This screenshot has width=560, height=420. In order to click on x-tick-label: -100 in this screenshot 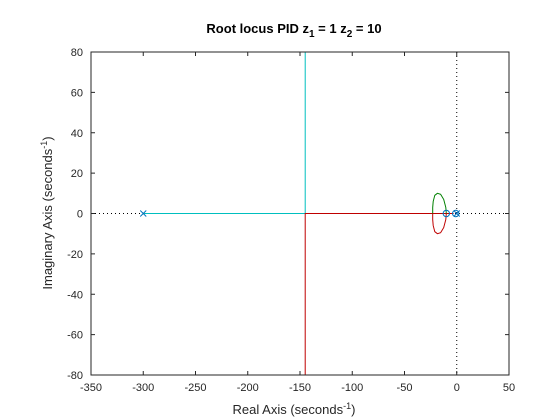, I will do `click(352, 388)`.